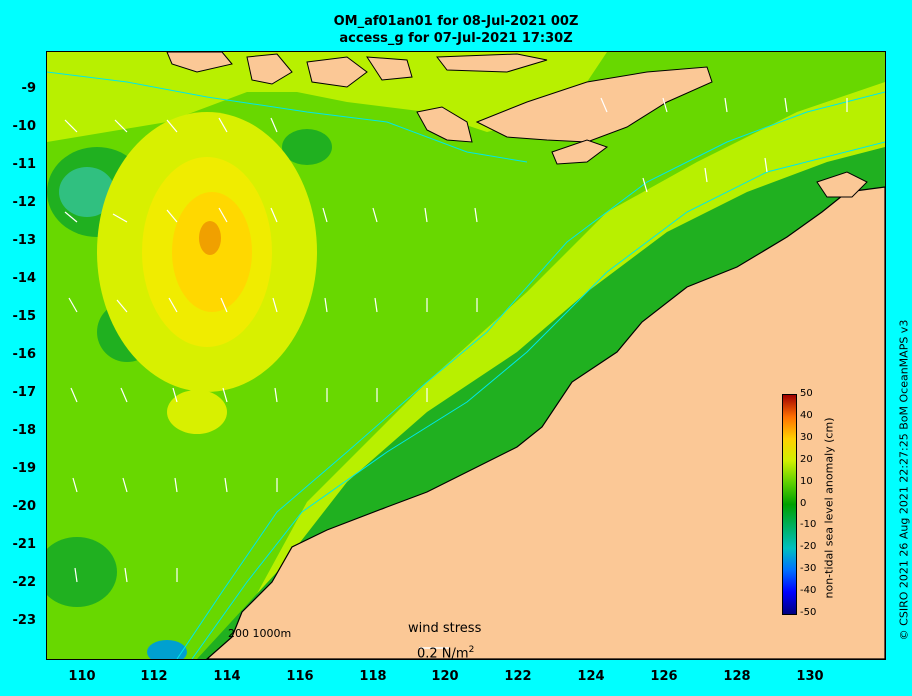 Image resolution: width=912 pixels, height=696 pixels. Describe the element at coordinates (373, 676) in the screenshot. I see `lon-tick: 118` at that location.